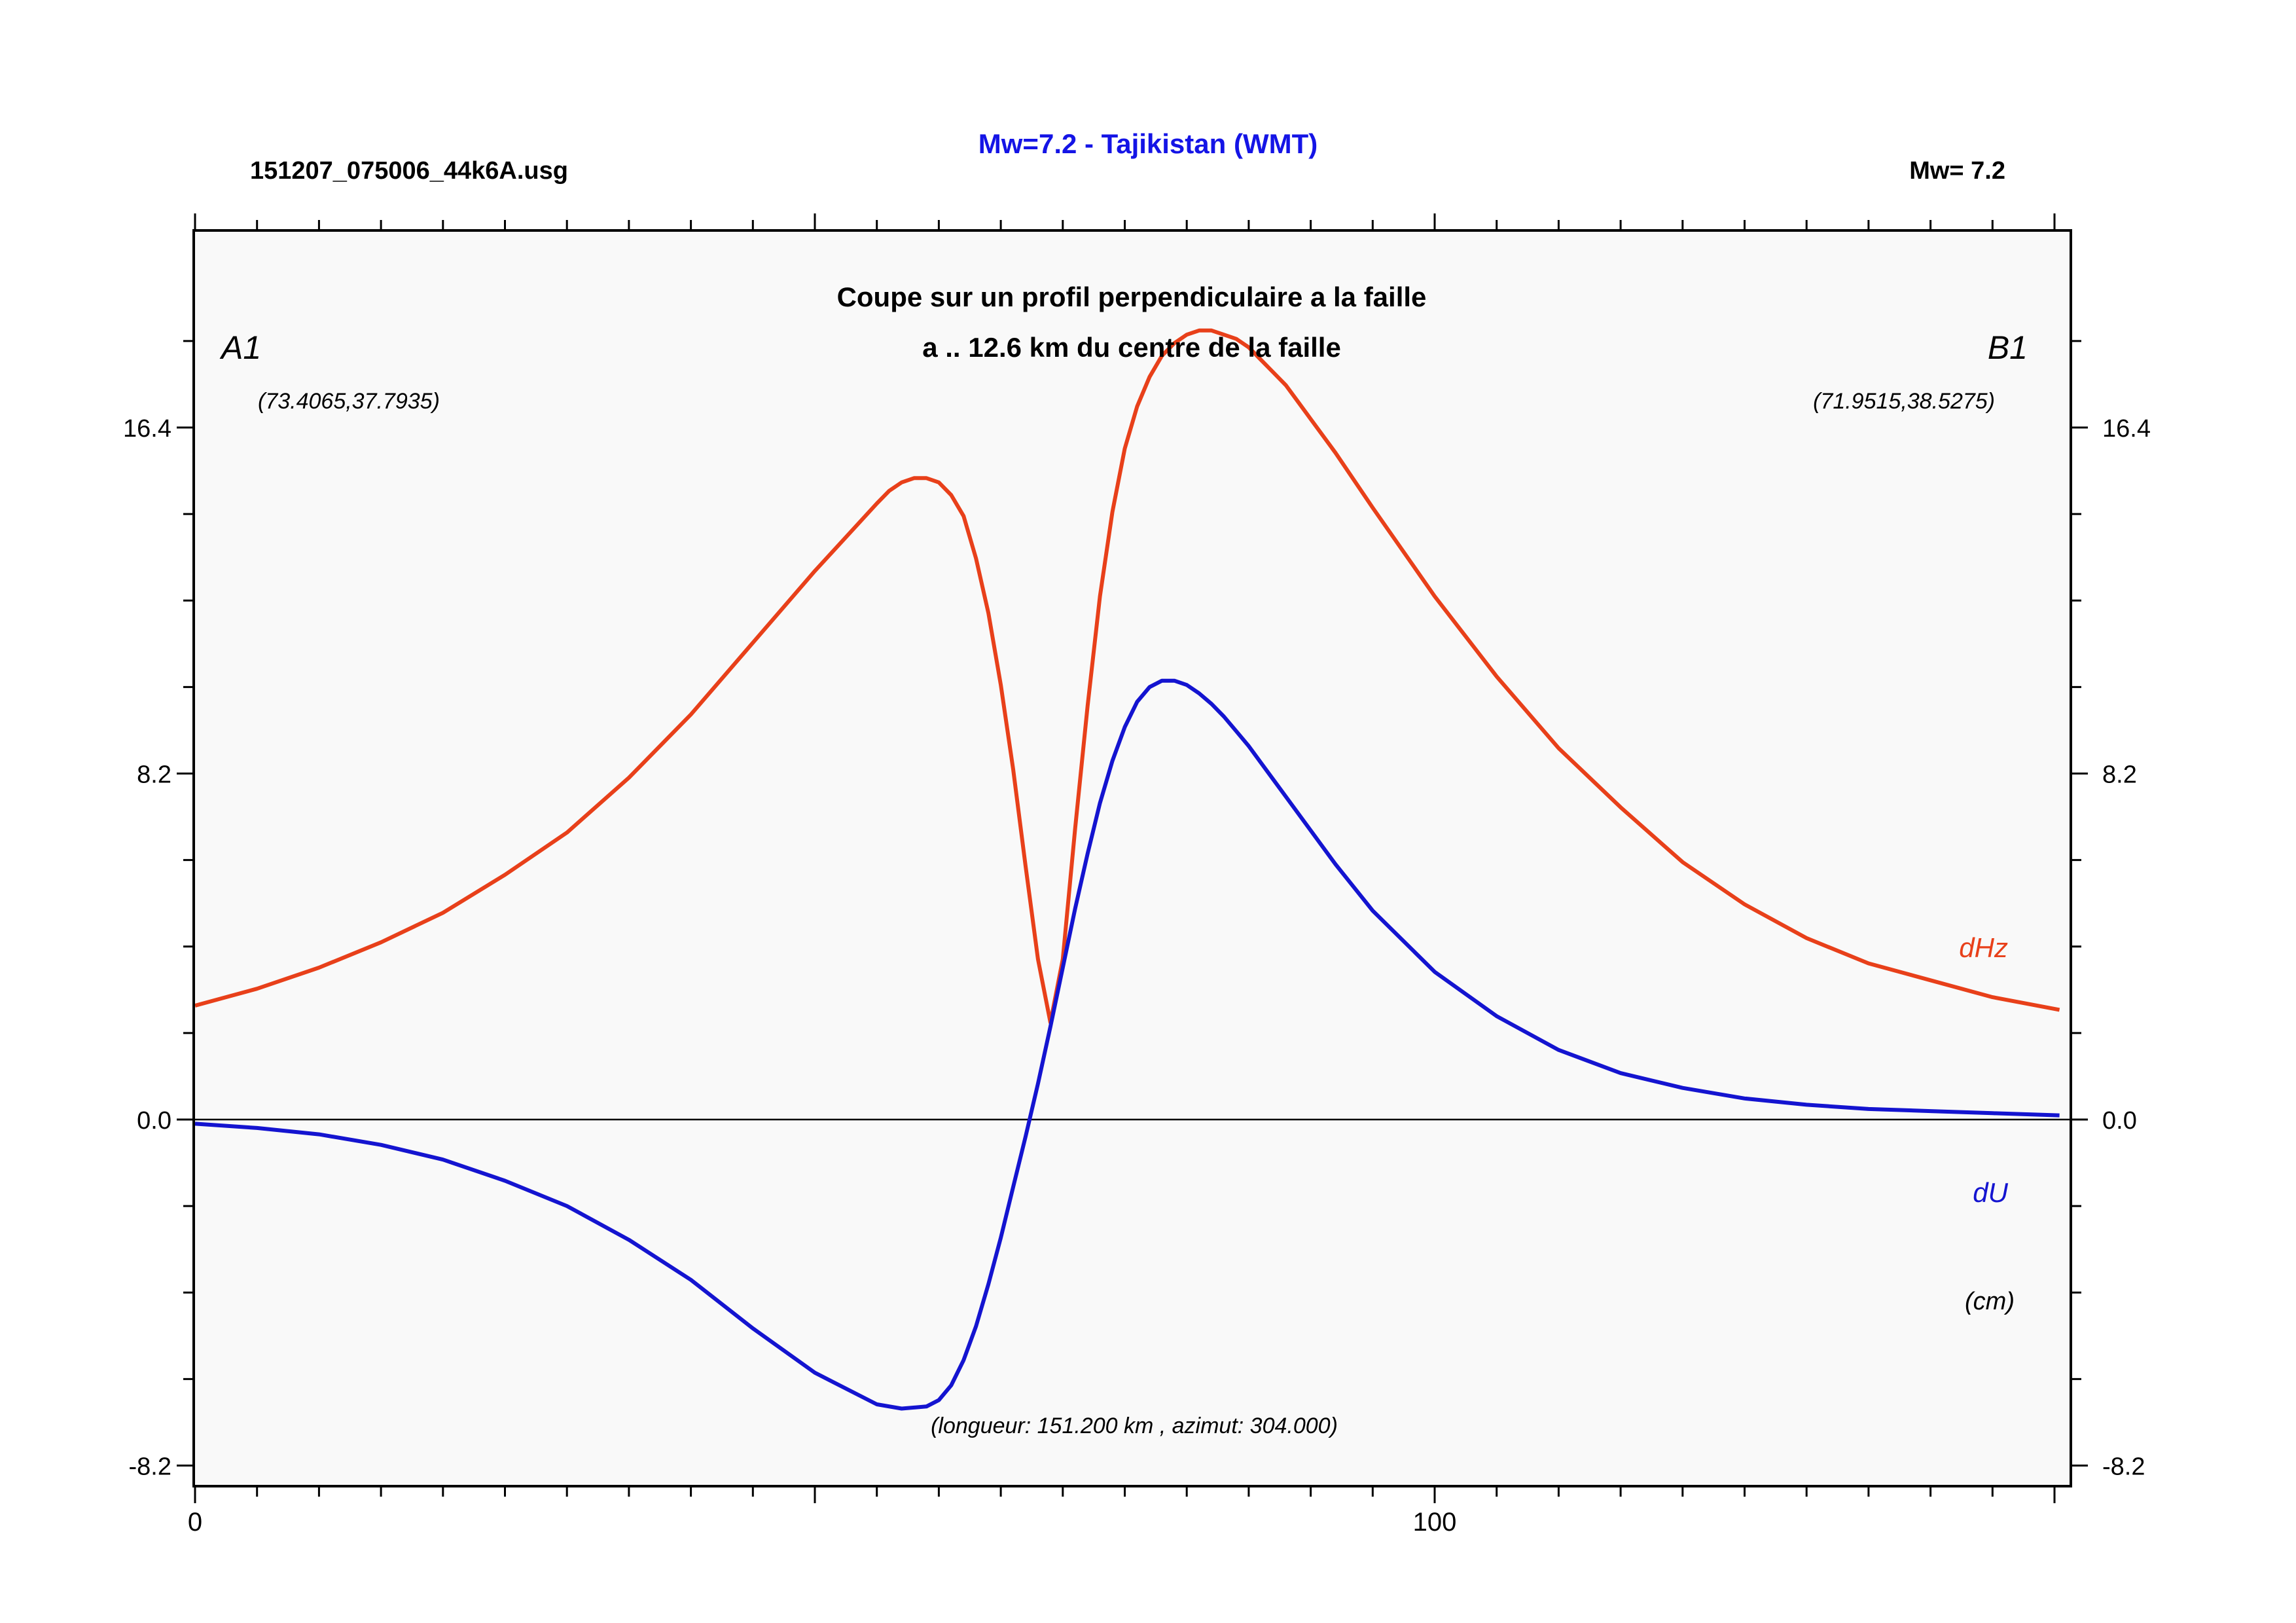 The image size is (2296, 1623). I want to click on y-tick-label-right: 0.0, so click(2119, 1121).